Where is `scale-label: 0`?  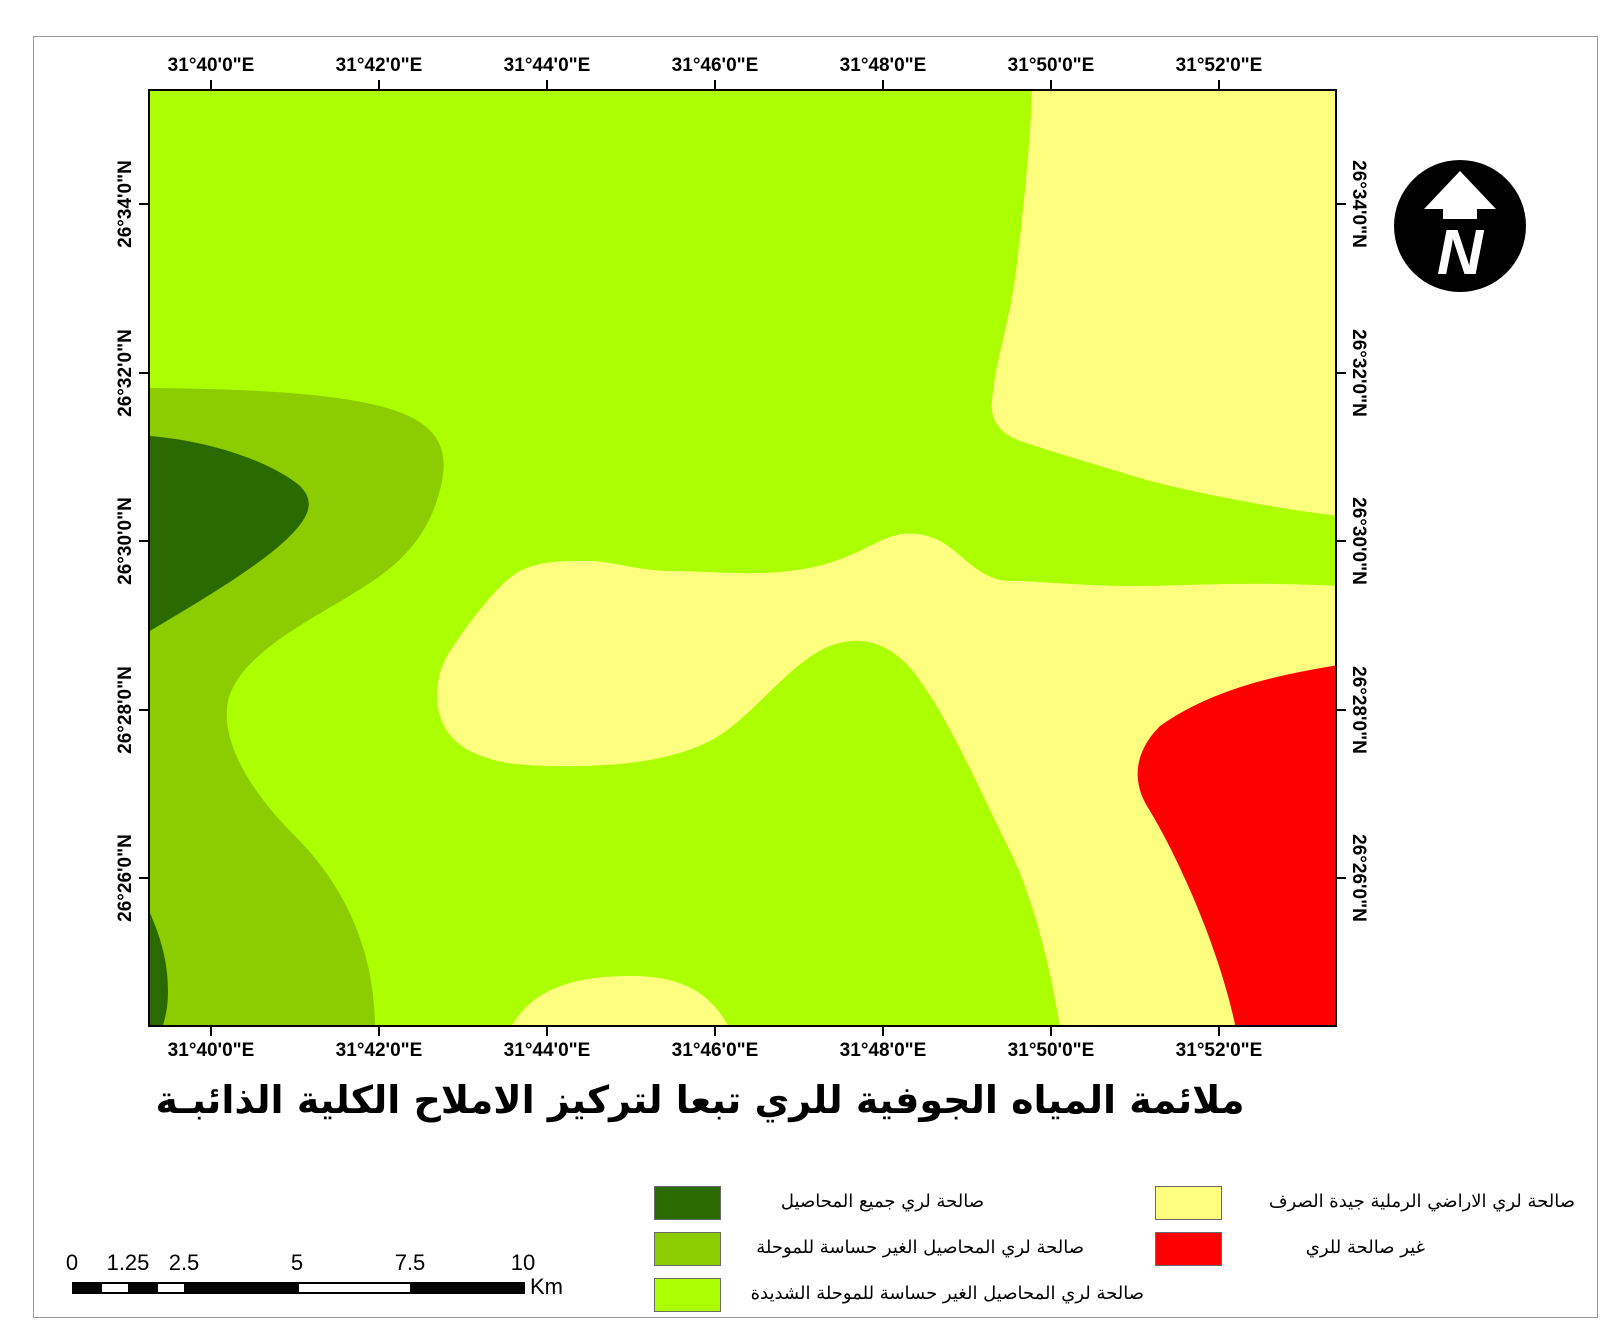 scale-label: 0 is located at coordinates (72, 1262).